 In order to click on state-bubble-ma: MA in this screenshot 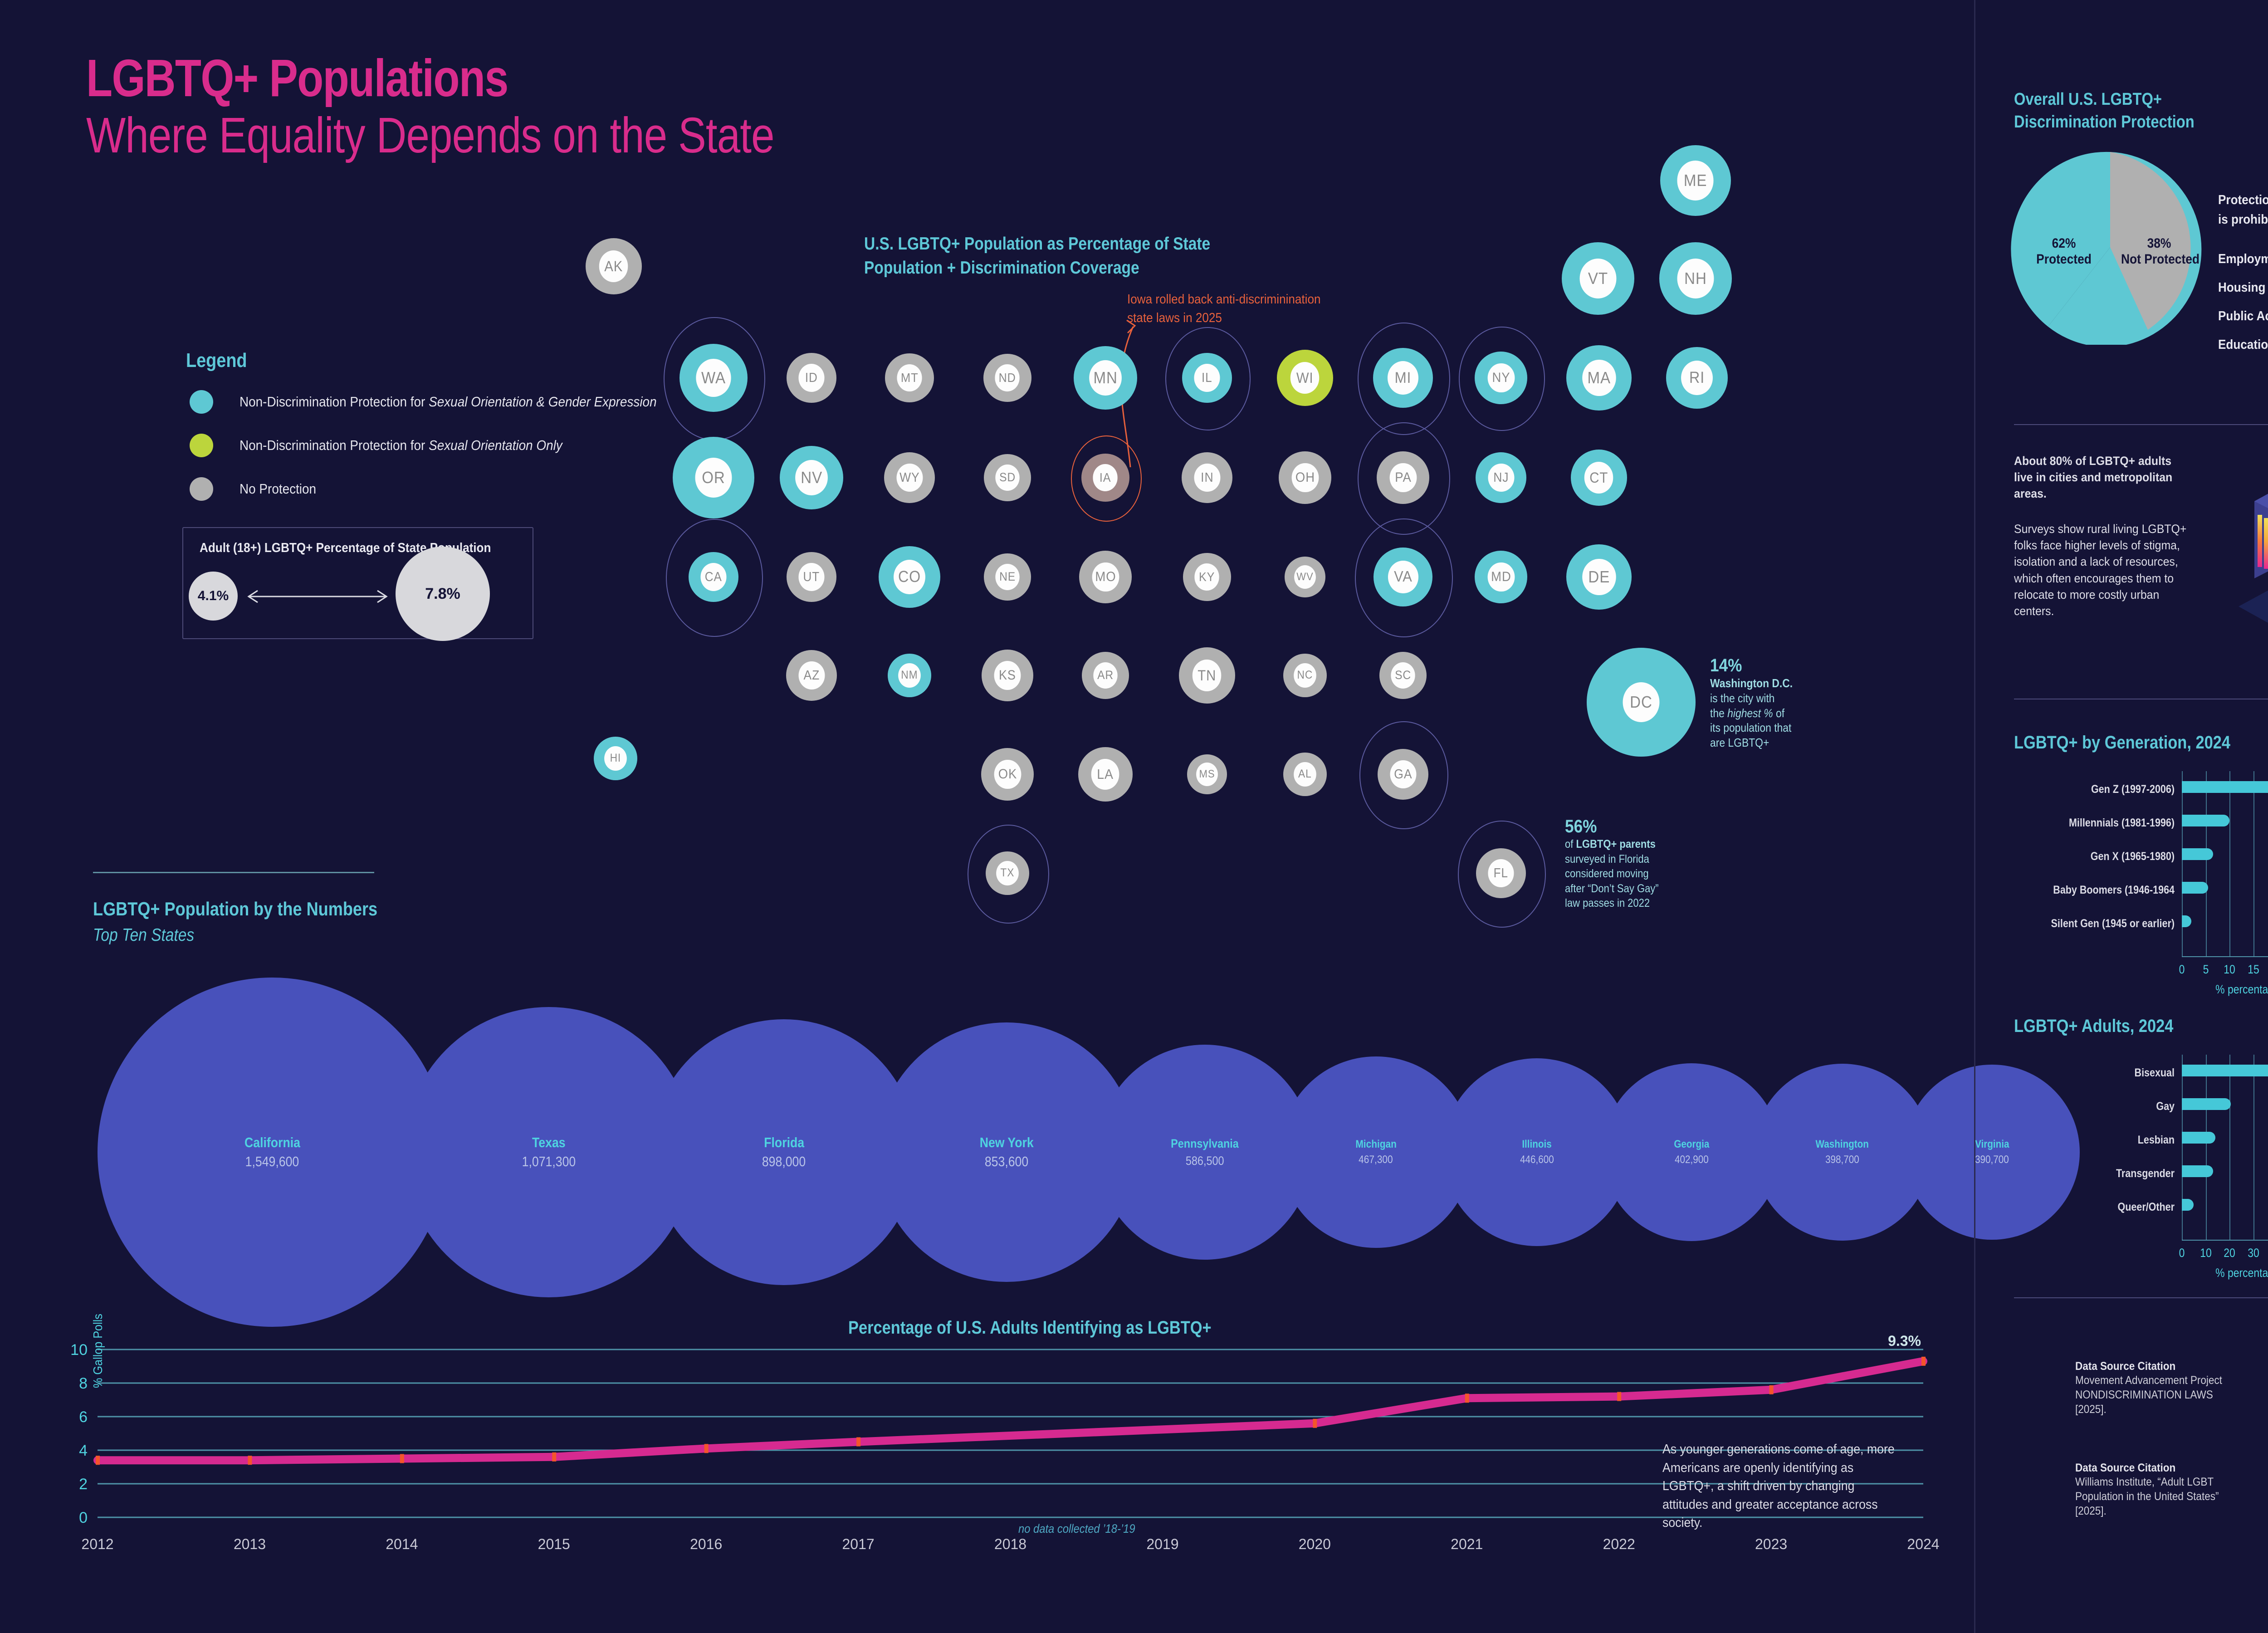, I will do `click(1599, 378)`.